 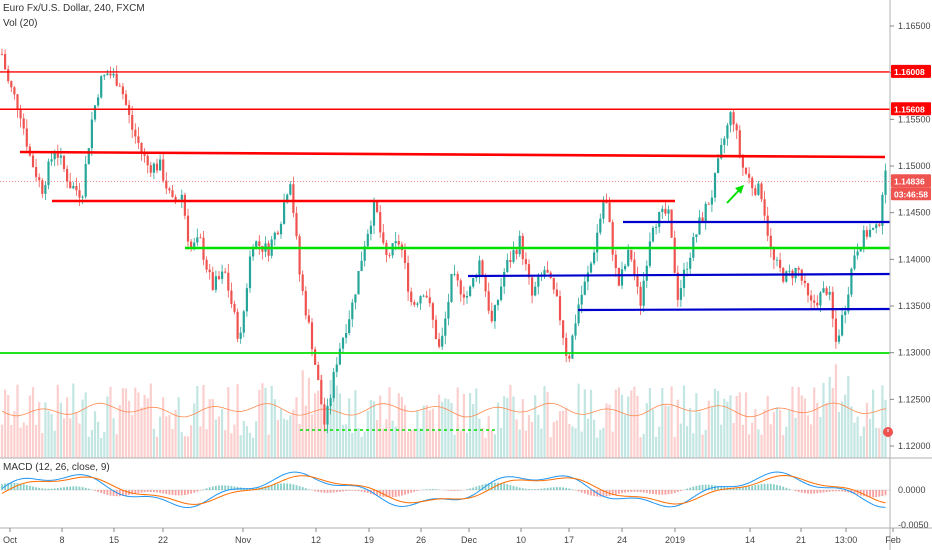 I want to click on macd-pane, so click(x=445, y=490).